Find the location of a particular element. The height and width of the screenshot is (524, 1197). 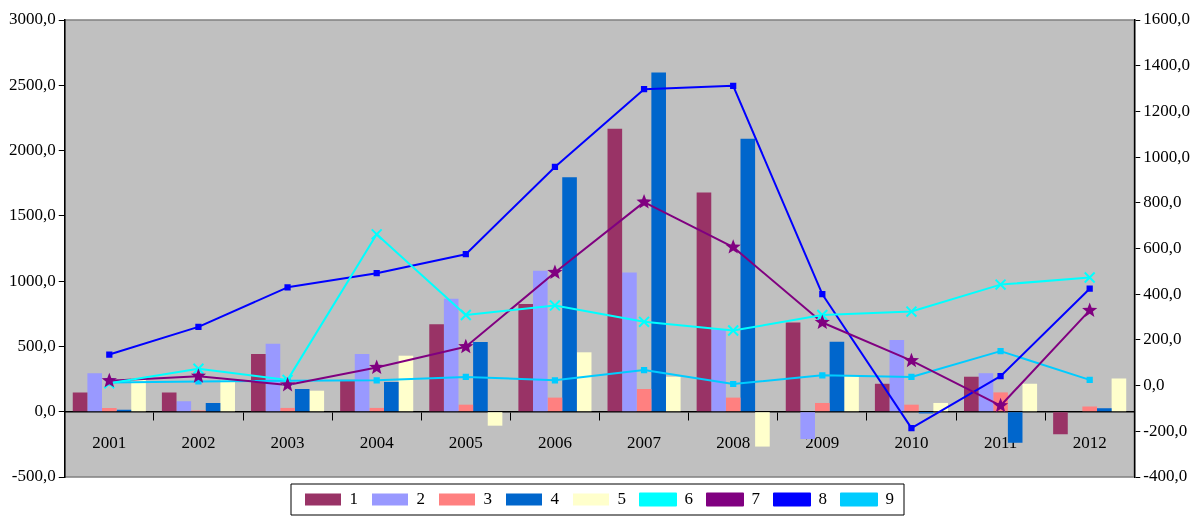

y2-tick-label: 1000,0 is located at coordinates (1166, 156).